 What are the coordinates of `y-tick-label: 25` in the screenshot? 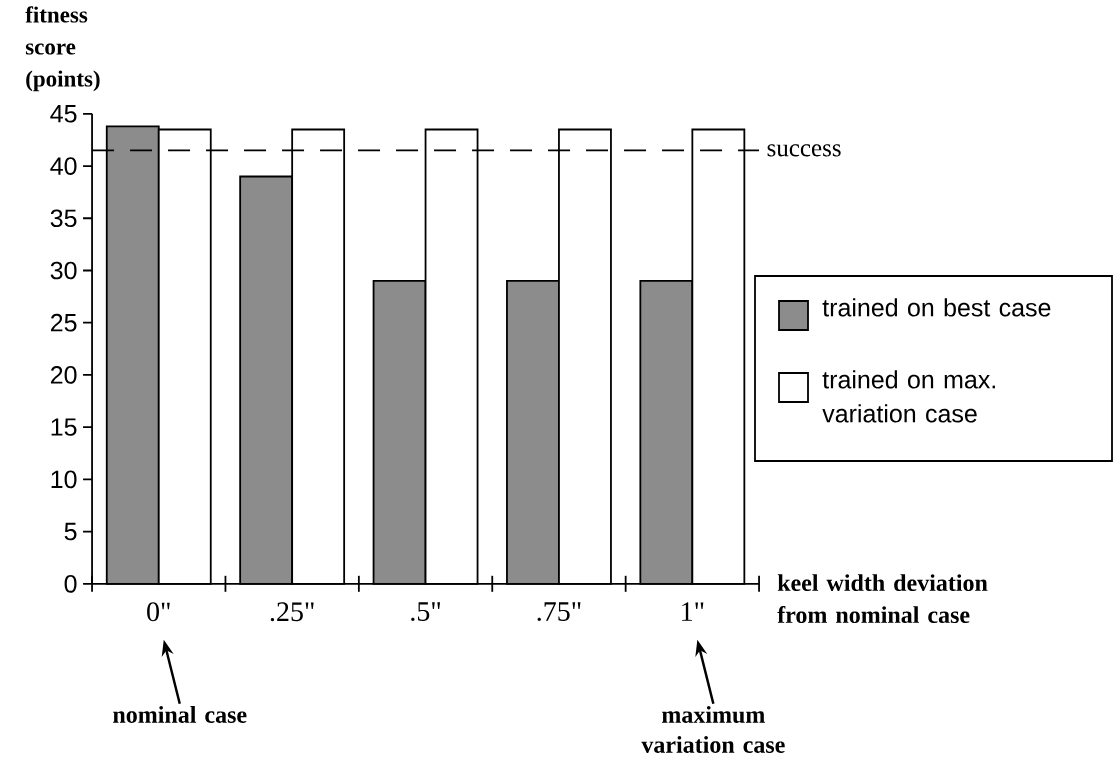 It's located at (63, 322).